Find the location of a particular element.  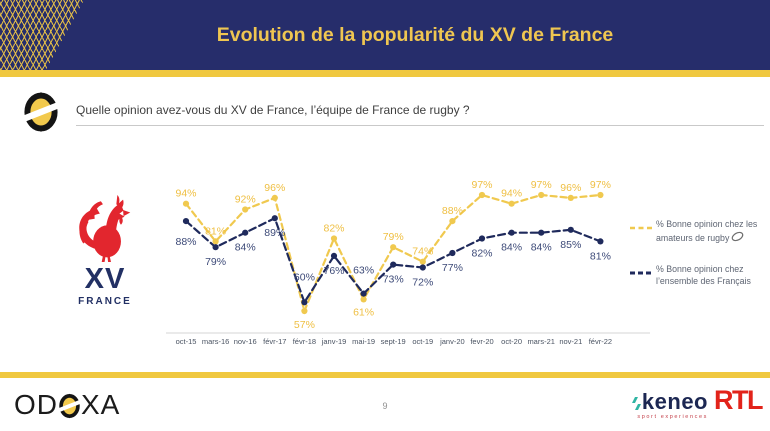

yellow-dash-icon is located at coordinates (641, 228).